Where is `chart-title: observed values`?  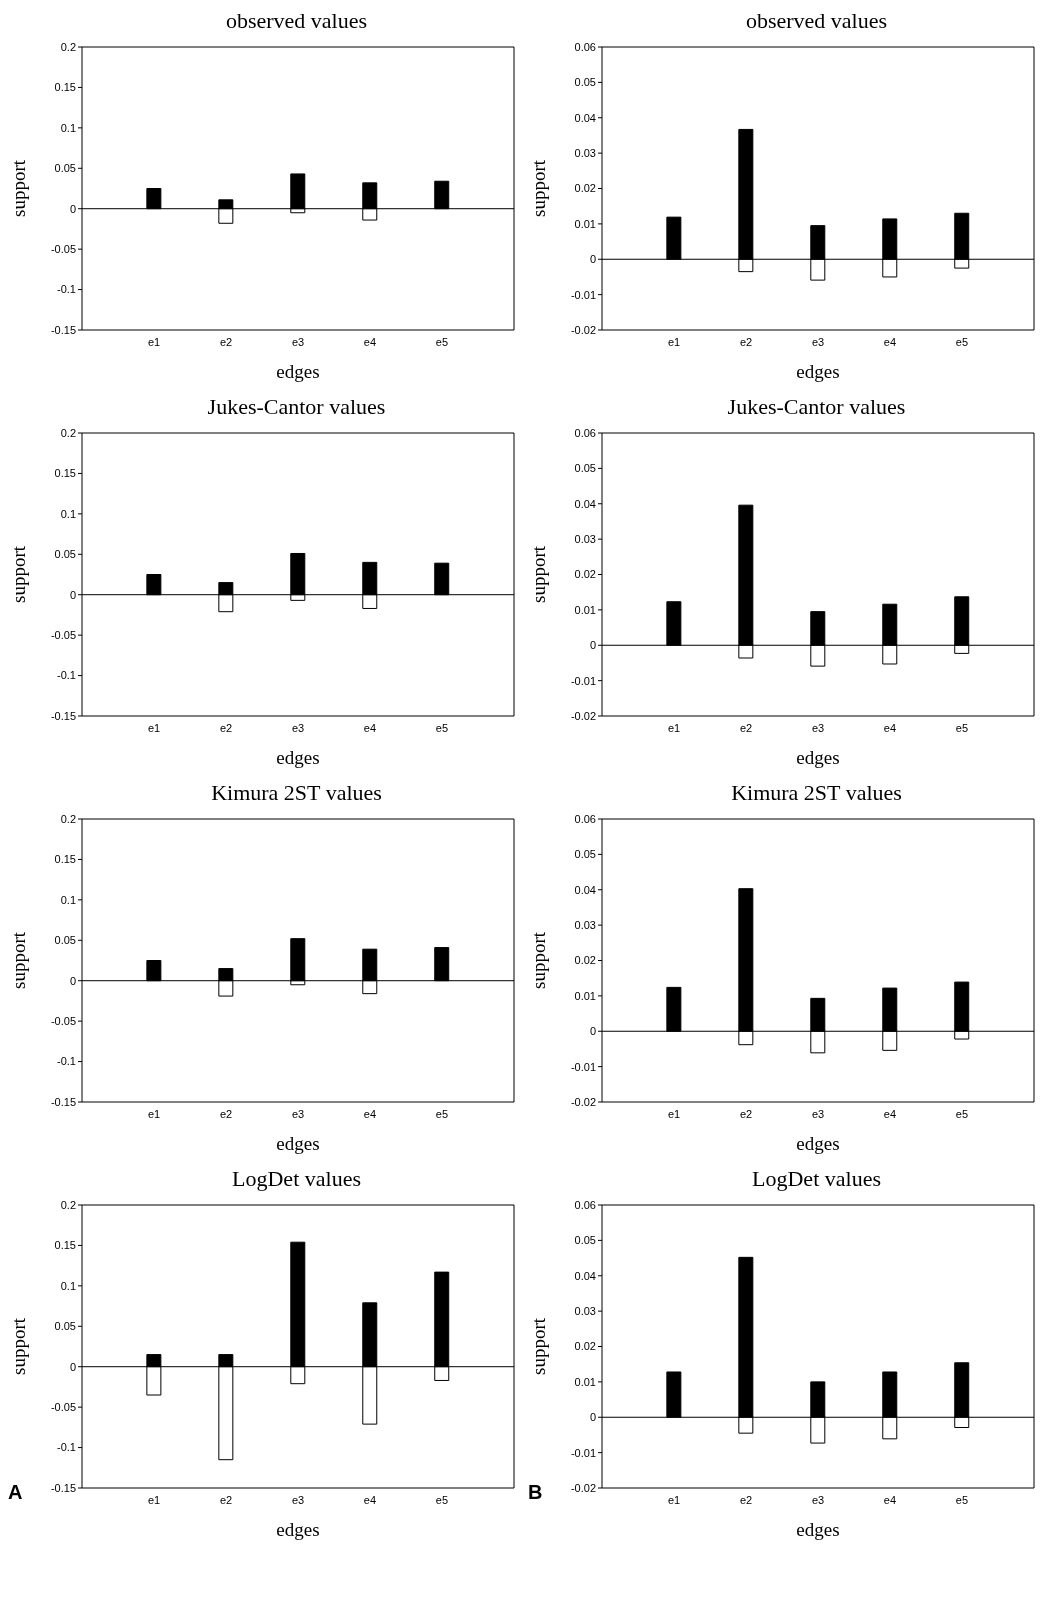
chart-title: observed values is located at coordinates (816, 21).